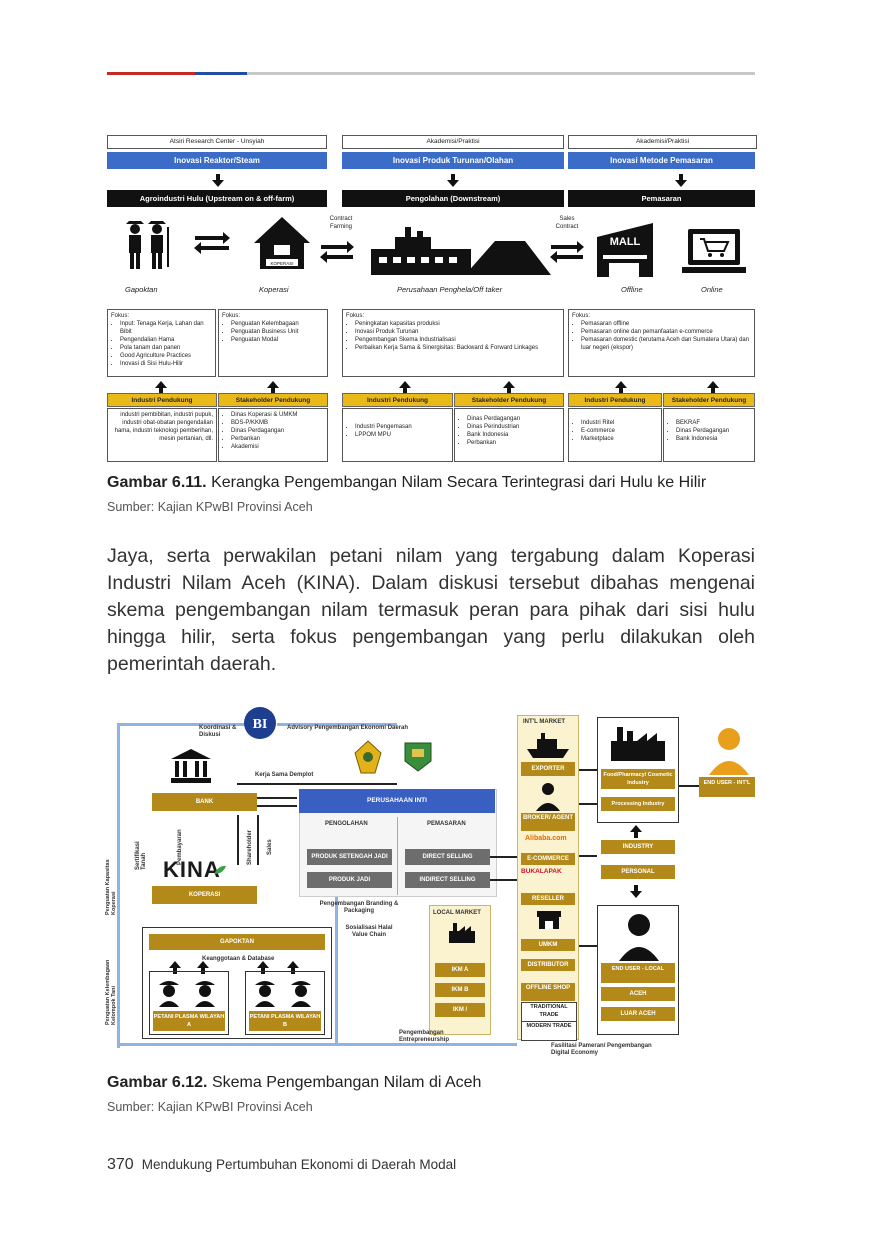 The height and width of the screenshot is (1247, 875). I want to click on focus-item: Inovasi di Sisi Hulu-Hilir, so click(166, 364).